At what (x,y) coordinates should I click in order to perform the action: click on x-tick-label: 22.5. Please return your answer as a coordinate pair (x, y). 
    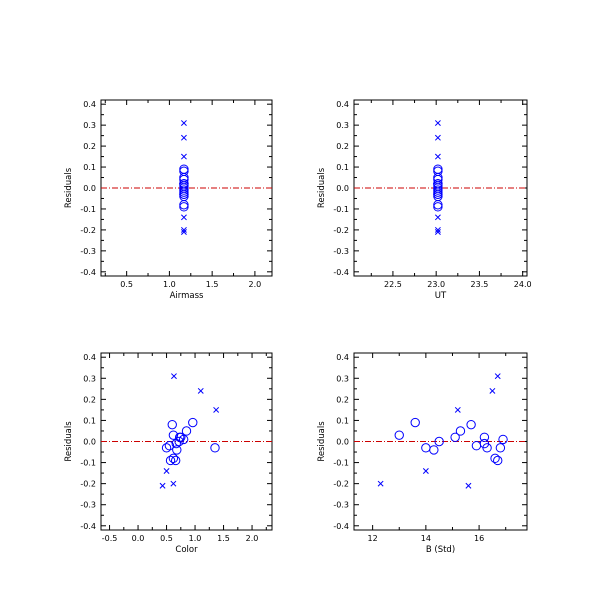
    Looking at the image, I should click on (393, 284).